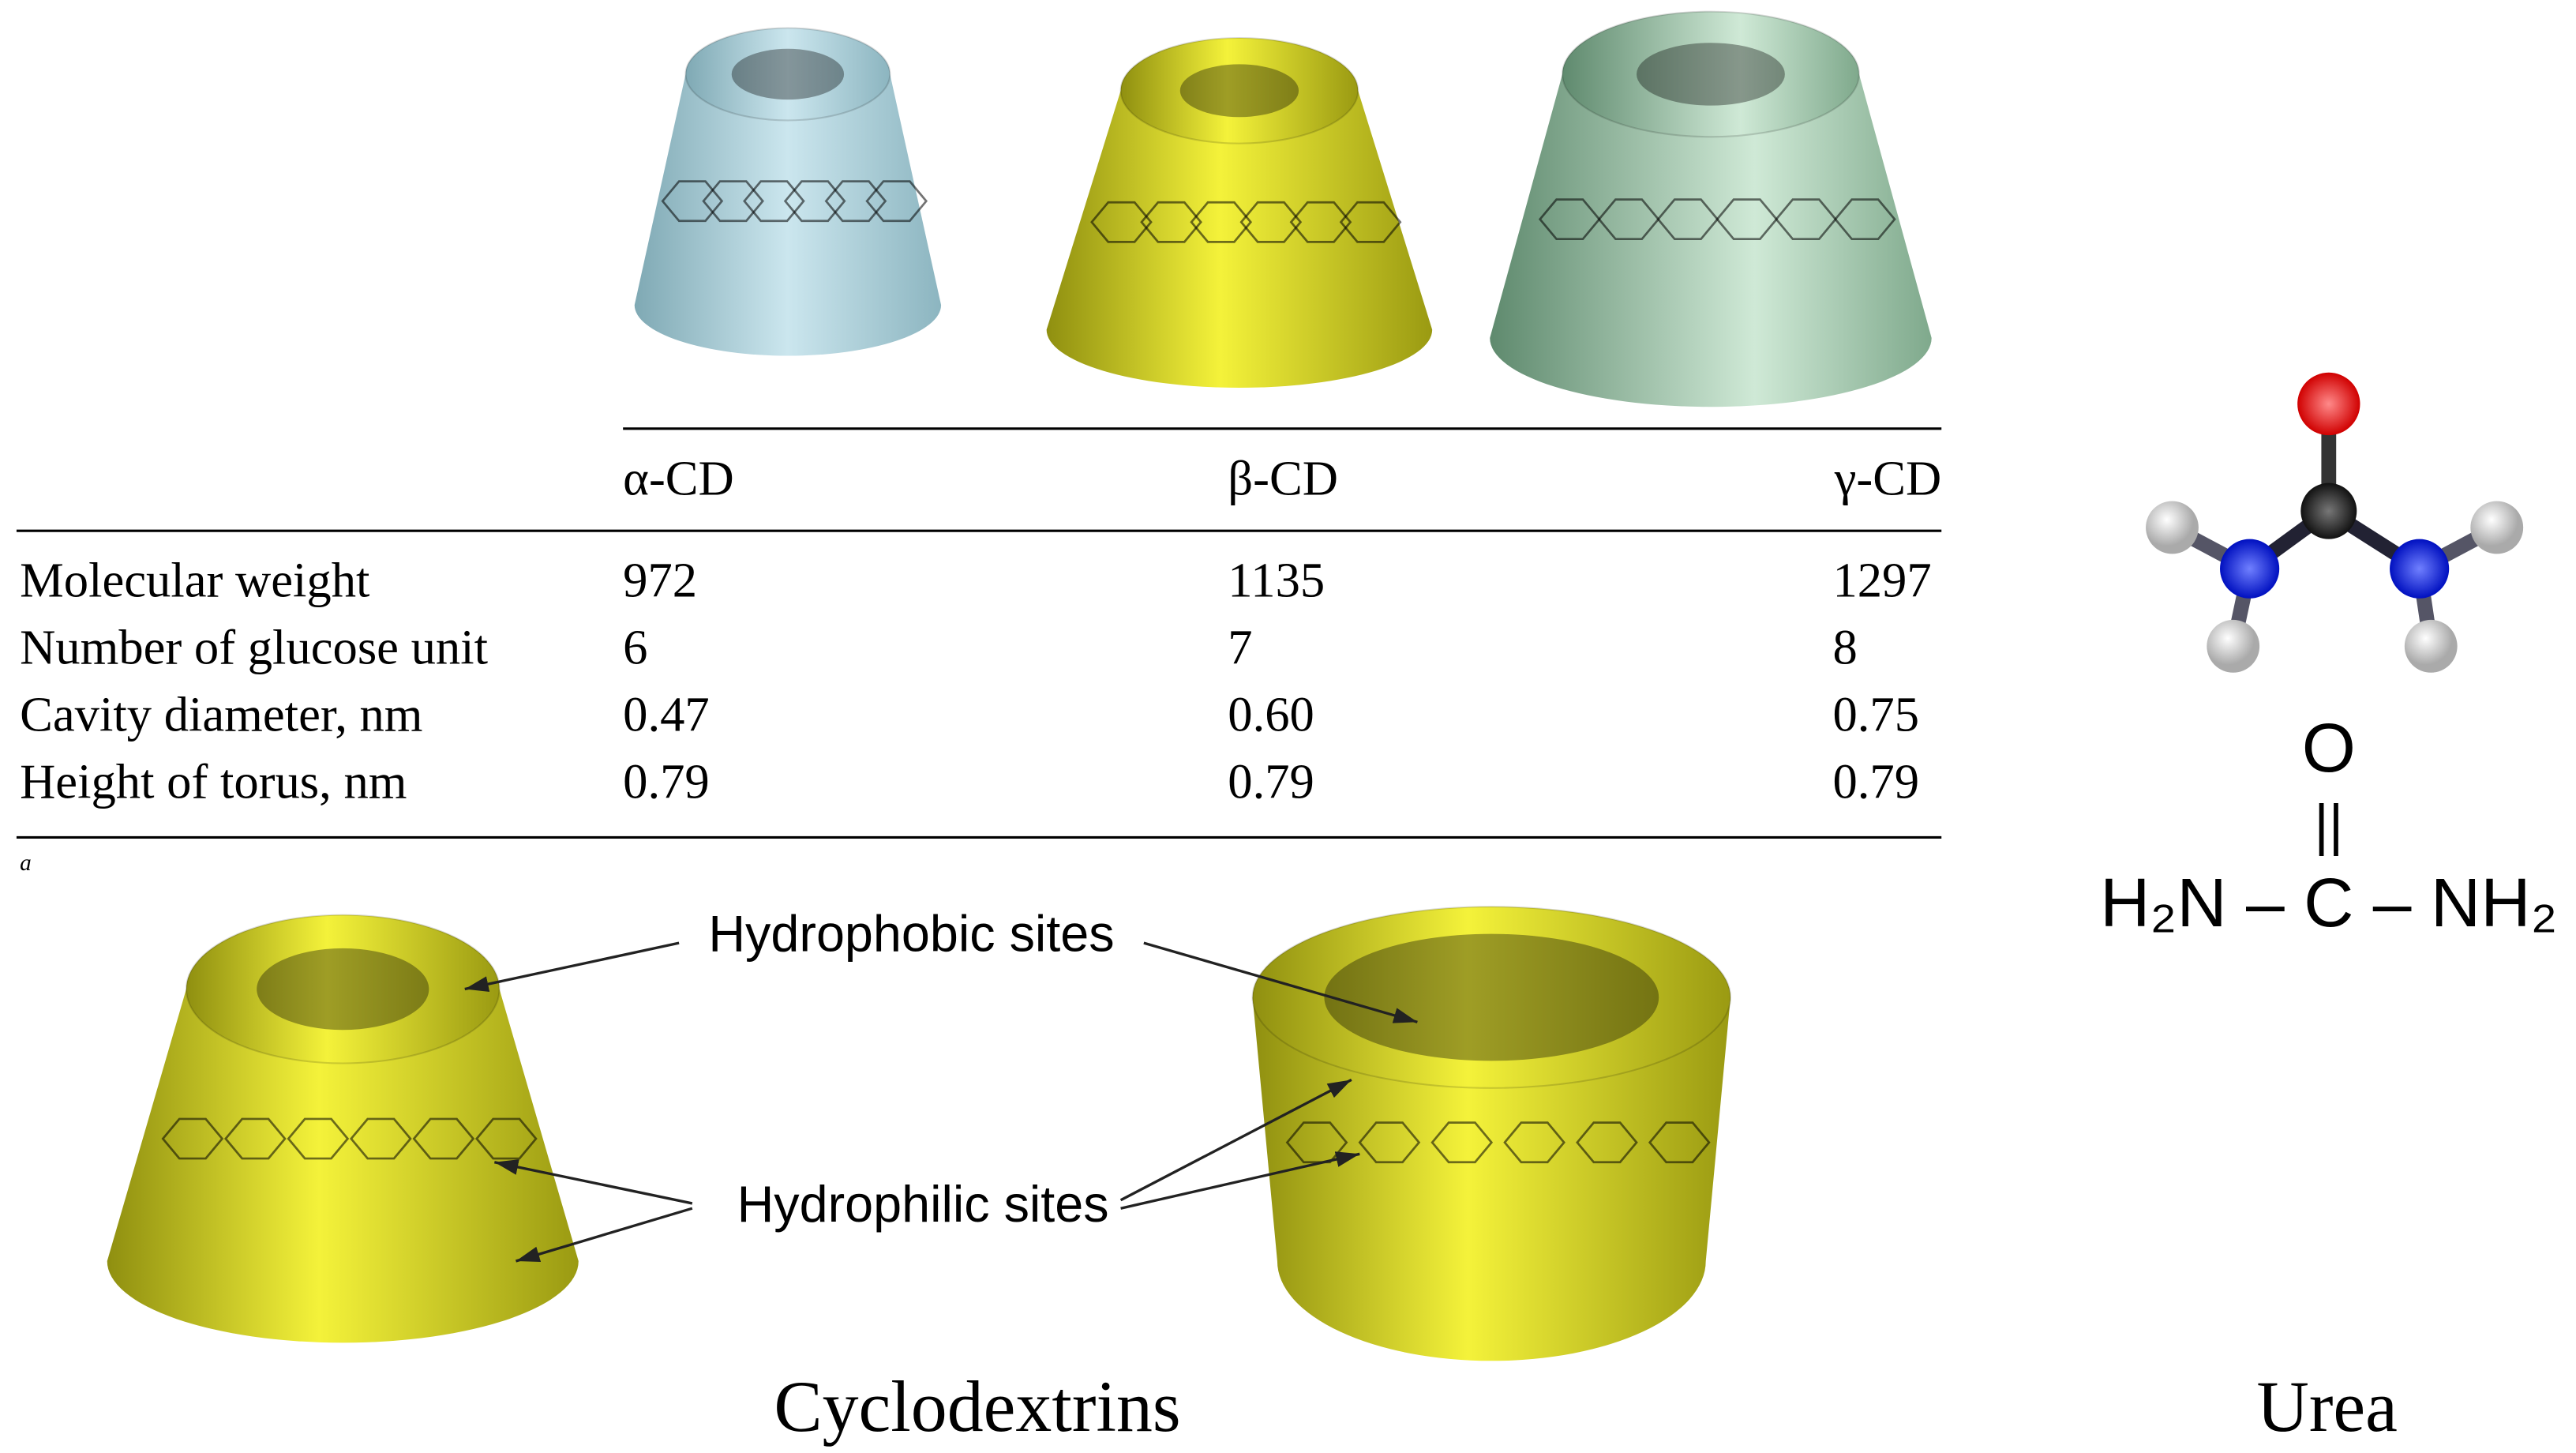 The height and width of the screenshot is (1453, 2576). Describe the element at coordinates (1888, 477) in the screenshot. I see `column-header: γ-CD` at that location.